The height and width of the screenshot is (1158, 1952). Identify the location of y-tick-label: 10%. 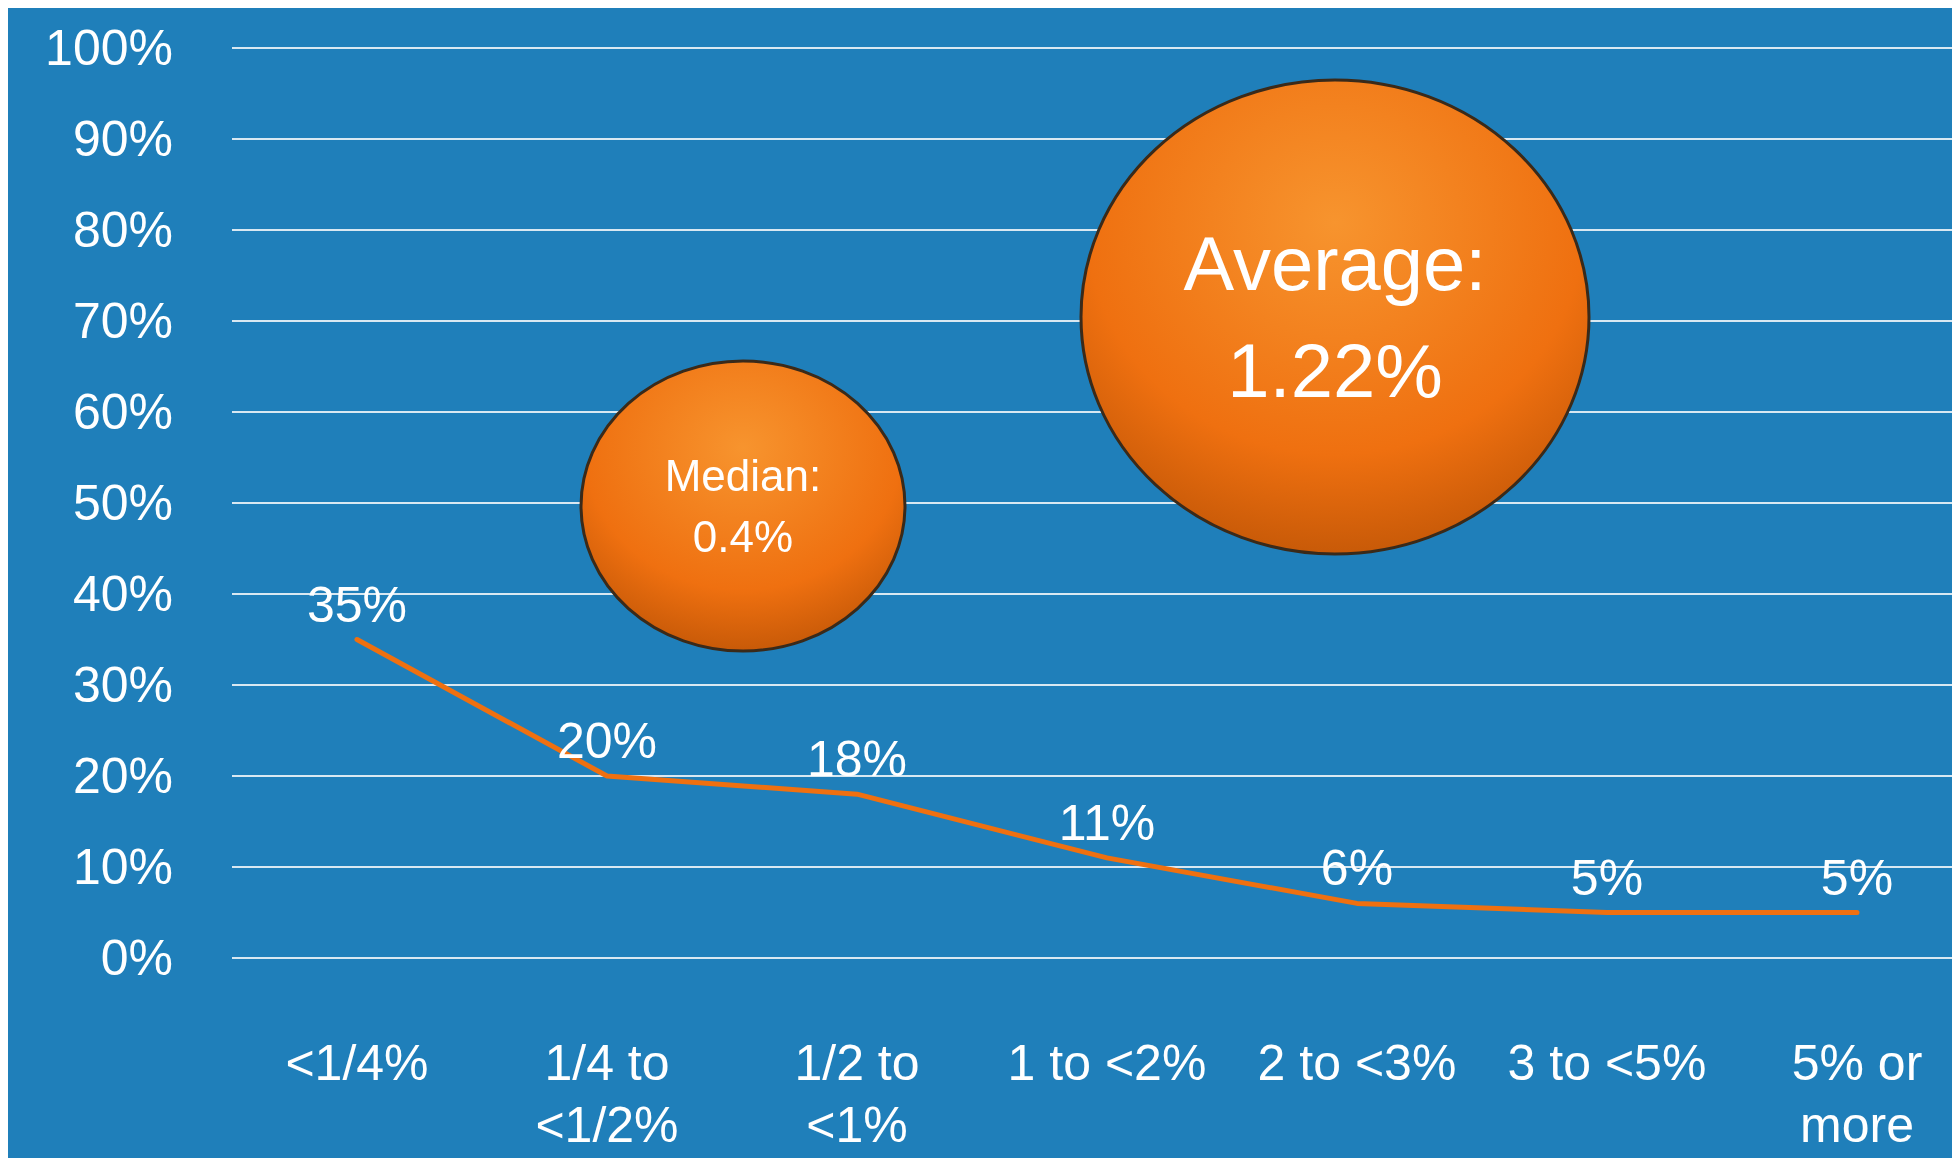
(122, 867).